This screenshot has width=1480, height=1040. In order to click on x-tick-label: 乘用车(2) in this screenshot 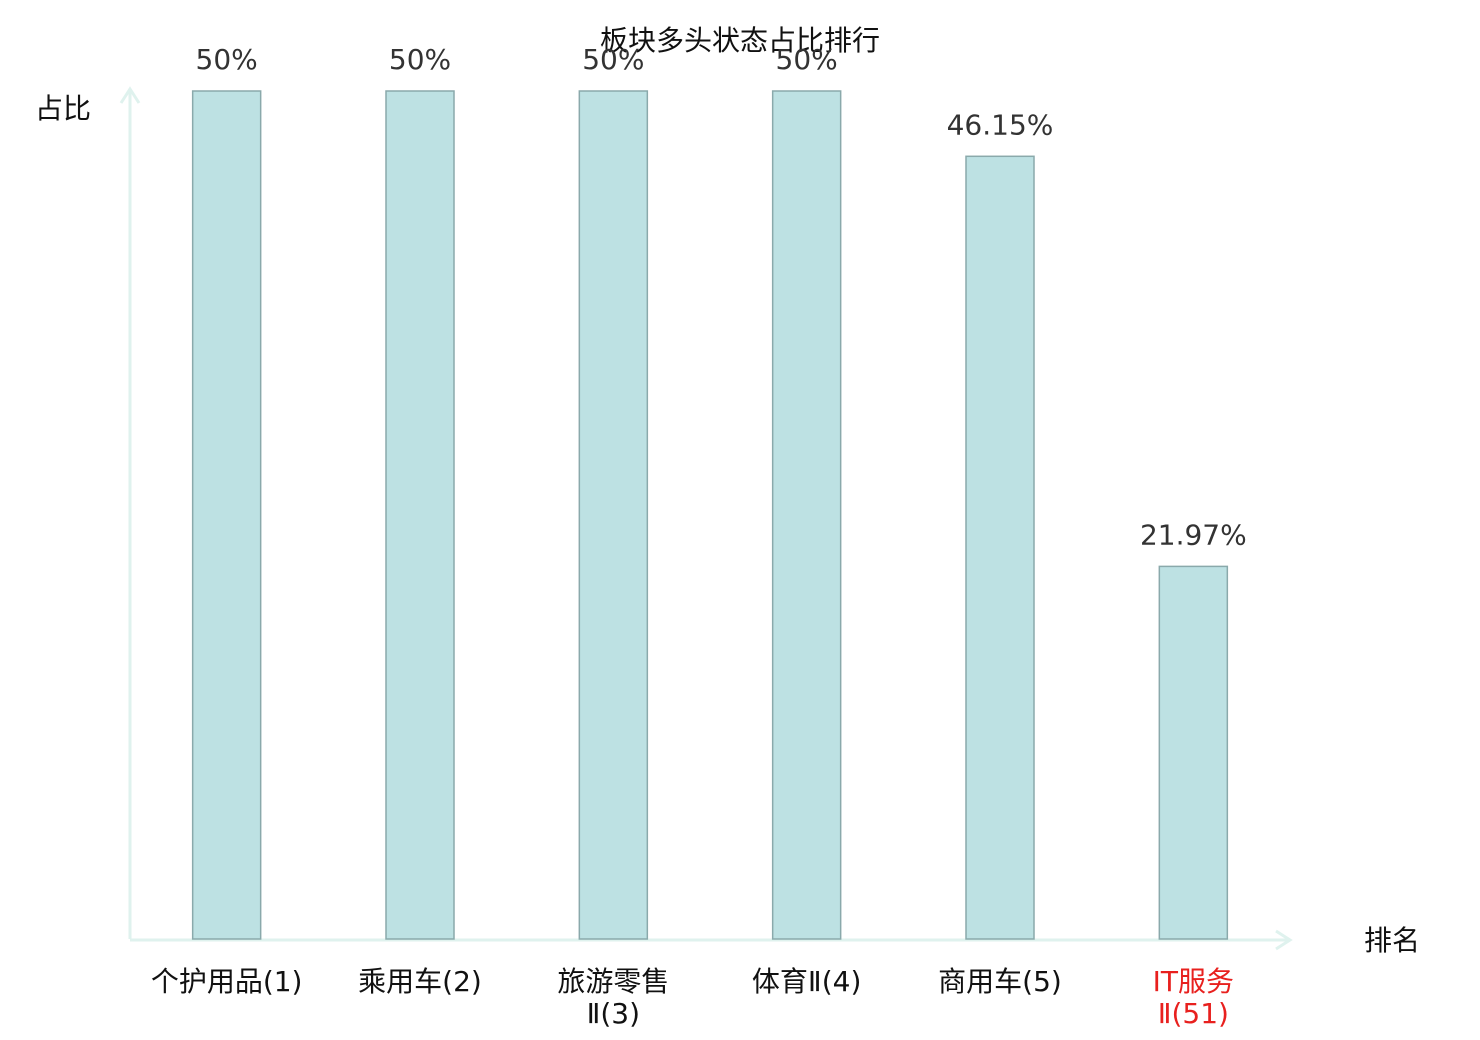, I will do `click(420, 981)`.